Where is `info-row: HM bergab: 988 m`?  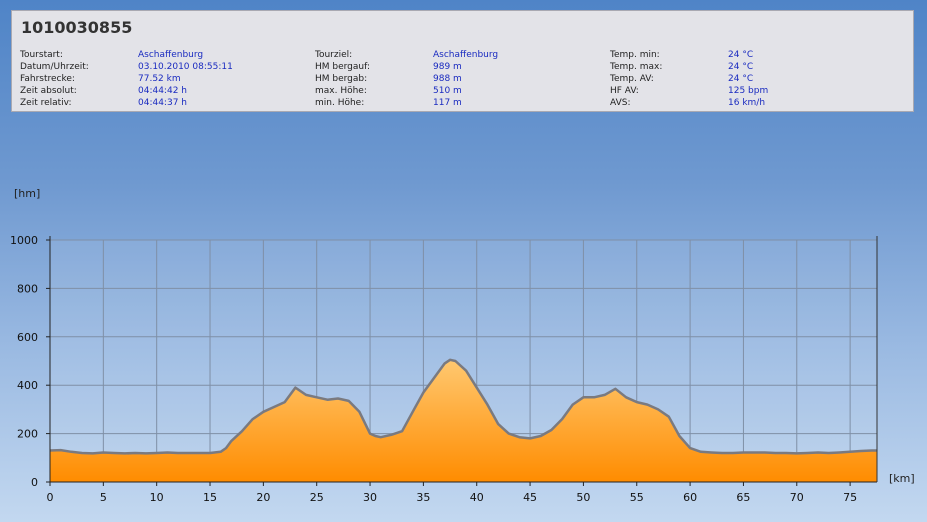 info-row: HM bergab: 988 m is located at coordinates (388, 79).